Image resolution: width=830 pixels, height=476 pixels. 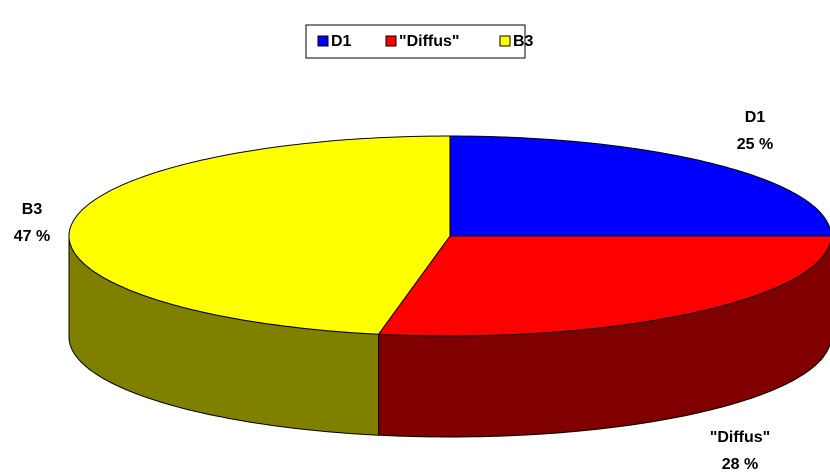 What do you see at coordinates (740, 464) in the screenshot?
I see `data-label-value: 28 %` at bounding box center [740, 464].